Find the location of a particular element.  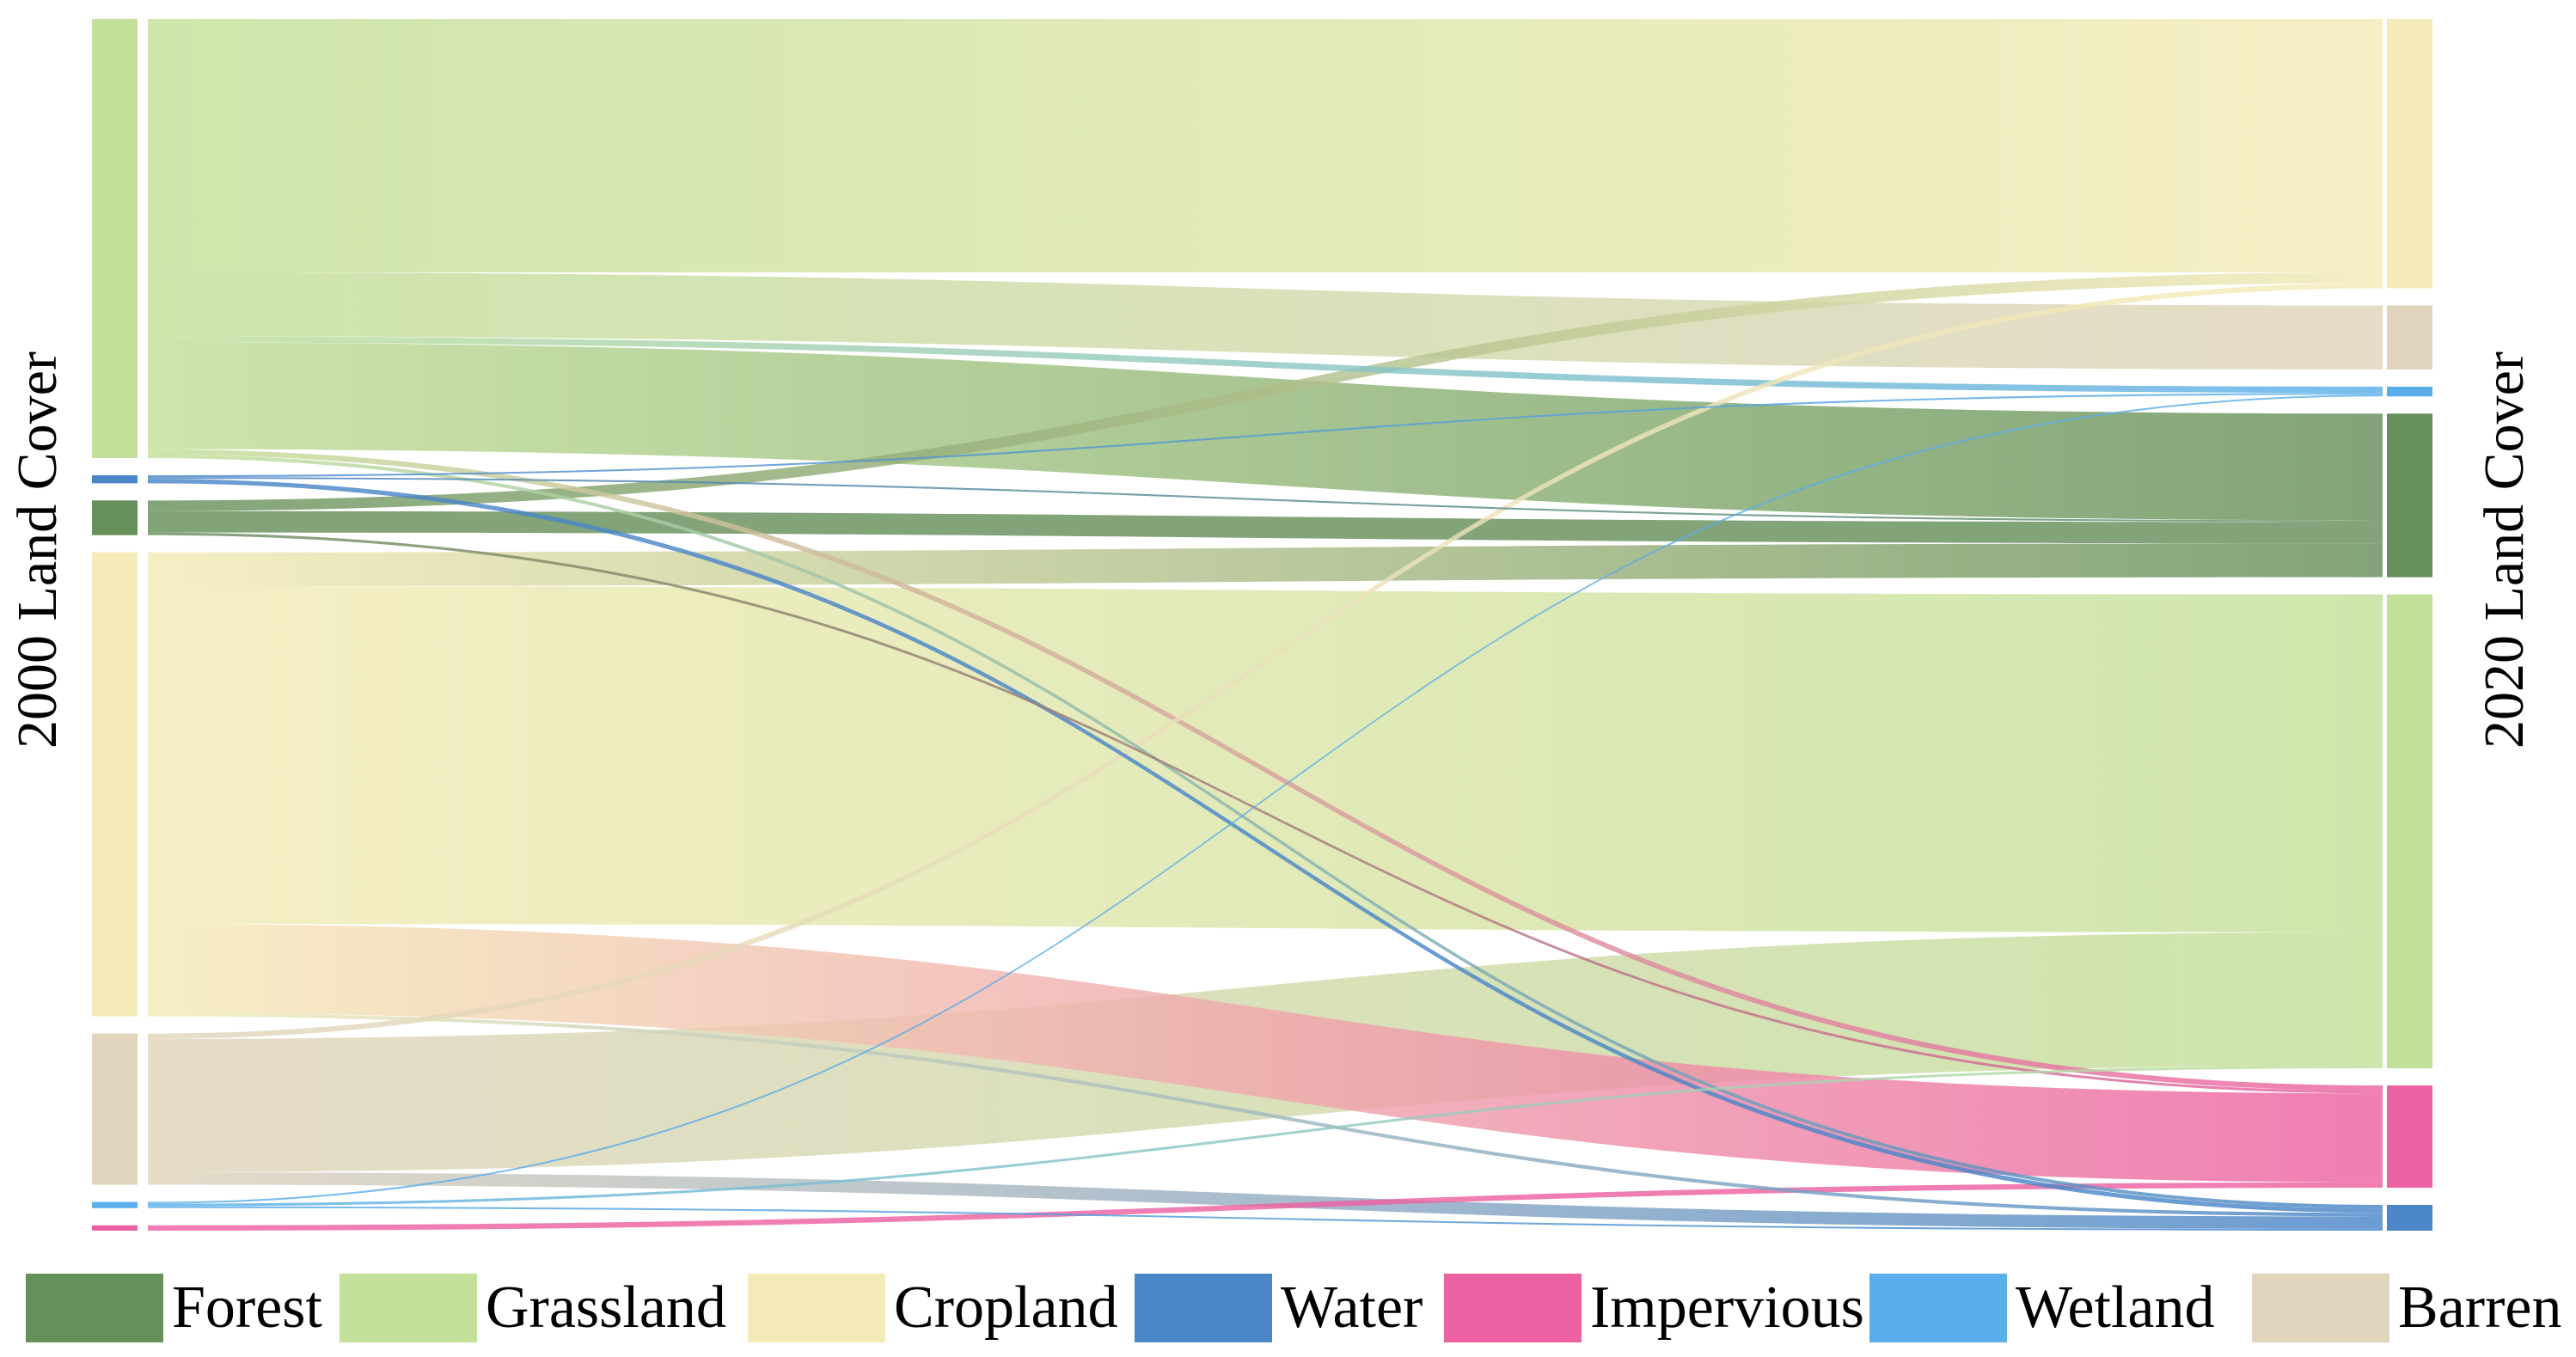

flow-cropland-to-water is located at coordinates (1265, 1114).